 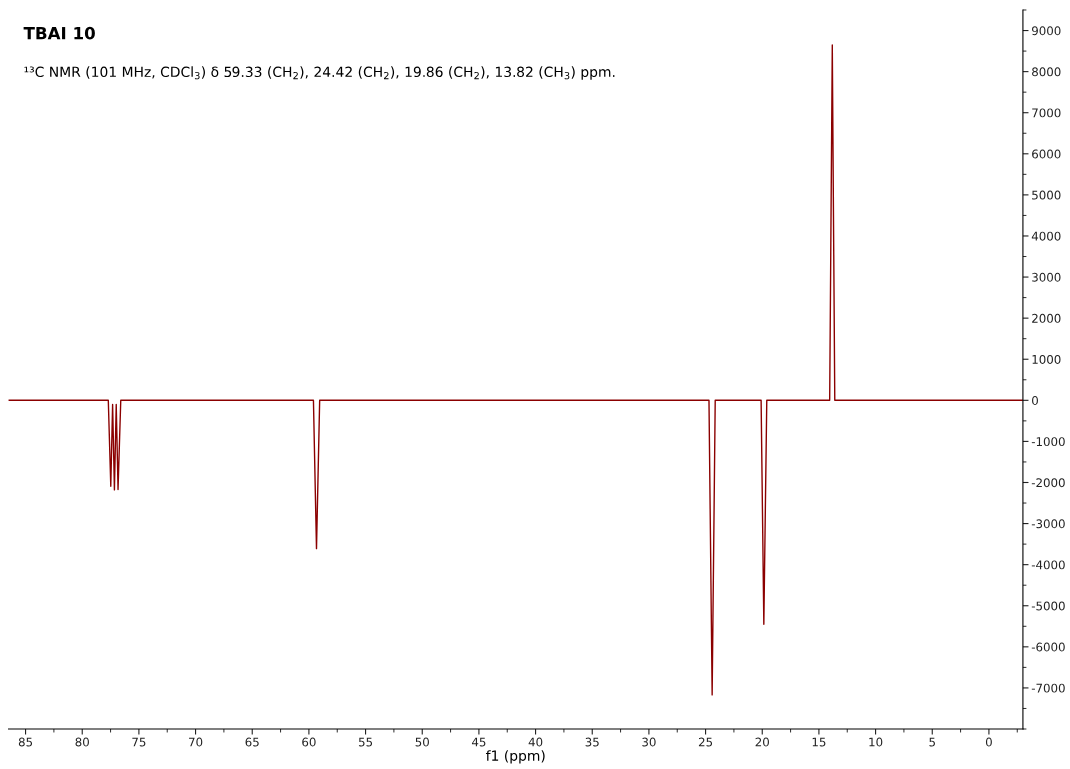 I want to click on x-tick-label: 85, so click(x=25, y=742).